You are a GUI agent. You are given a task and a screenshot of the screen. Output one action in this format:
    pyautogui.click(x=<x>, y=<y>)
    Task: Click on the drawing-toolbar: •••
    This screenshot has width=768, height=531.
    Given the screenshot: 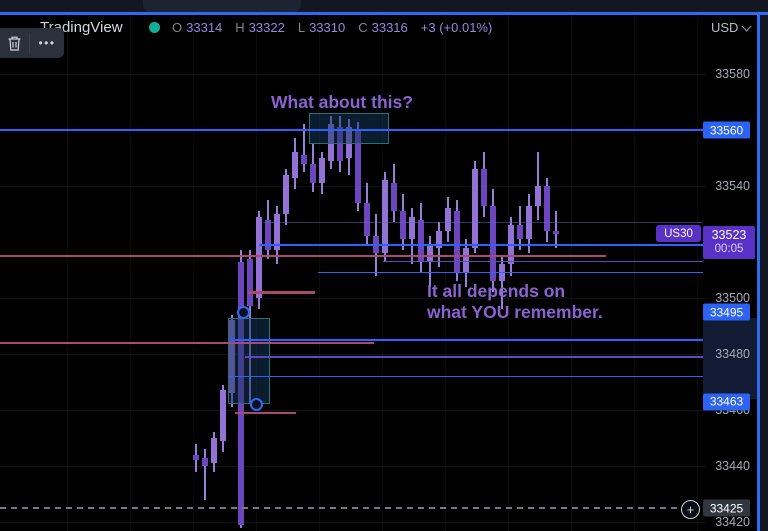 What is the action you would take?
    pyautogui.click(x=32, y=43)
    